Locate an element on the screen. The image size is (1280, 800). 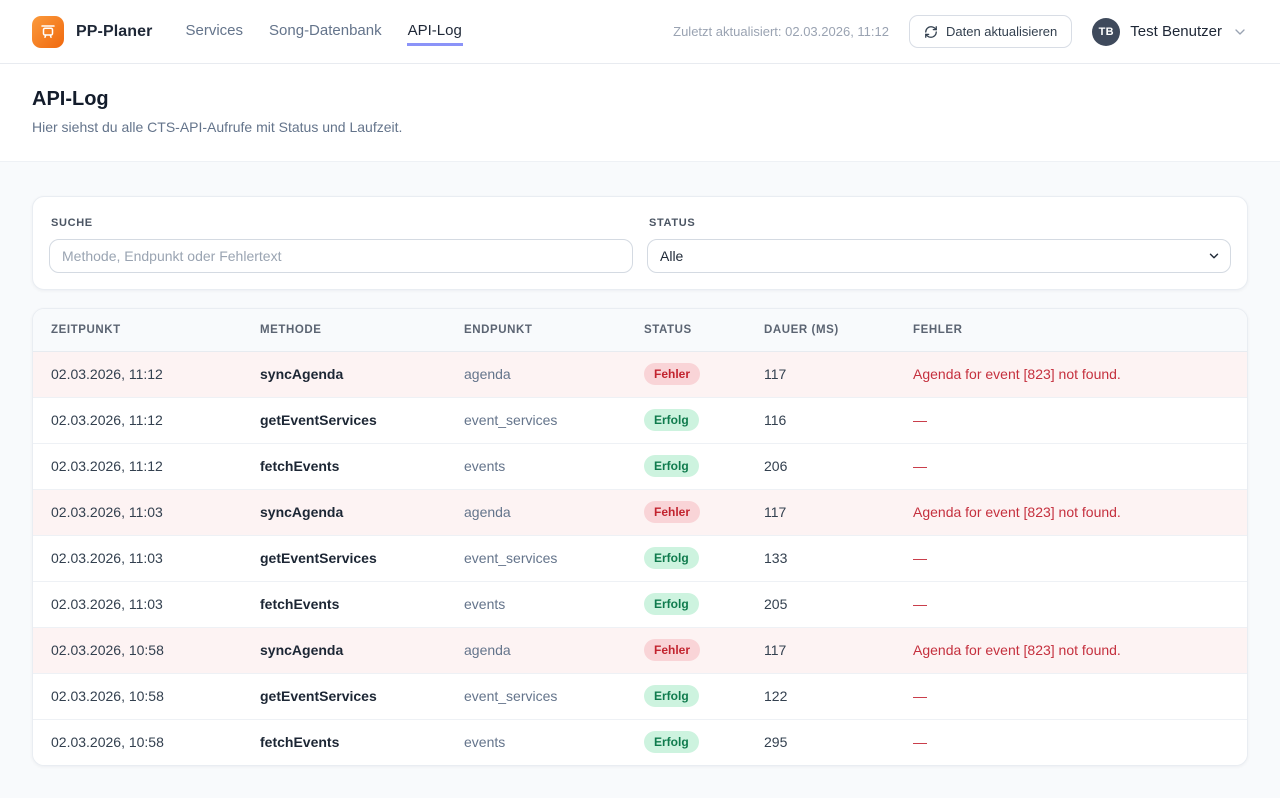
refresh-icon is located at coordinates (931, 32).